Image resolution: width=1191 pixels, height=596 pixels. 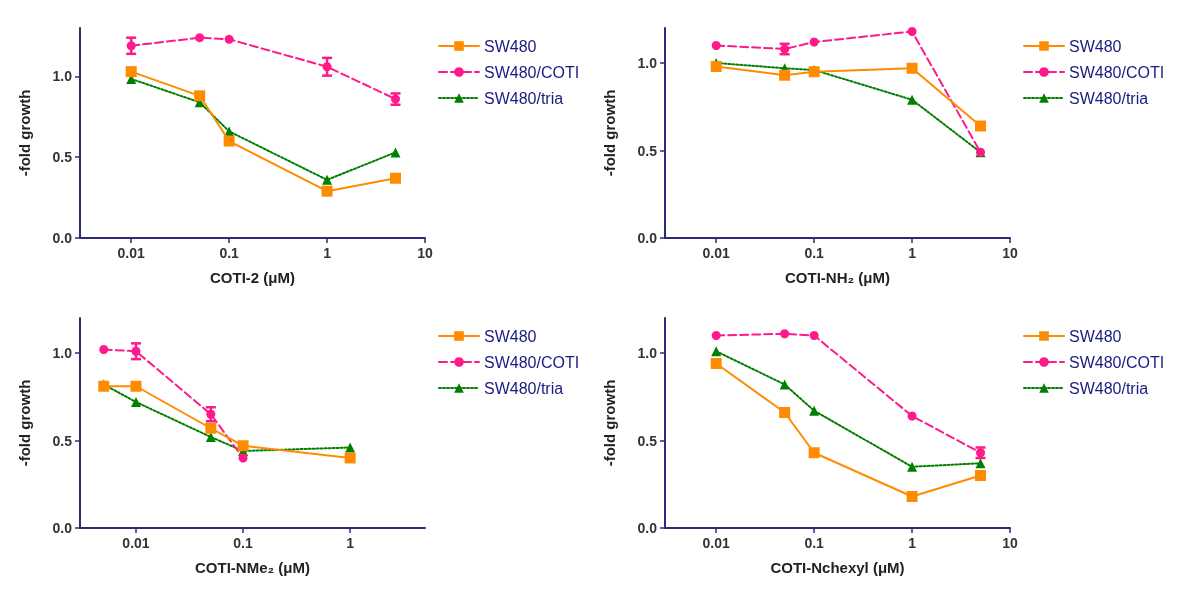 What do you see at coordinates (837, 567) in the screenshot?
I see `x-axis-title: COTI-Nchexyl (μM)` at bounding box center [837, 567].